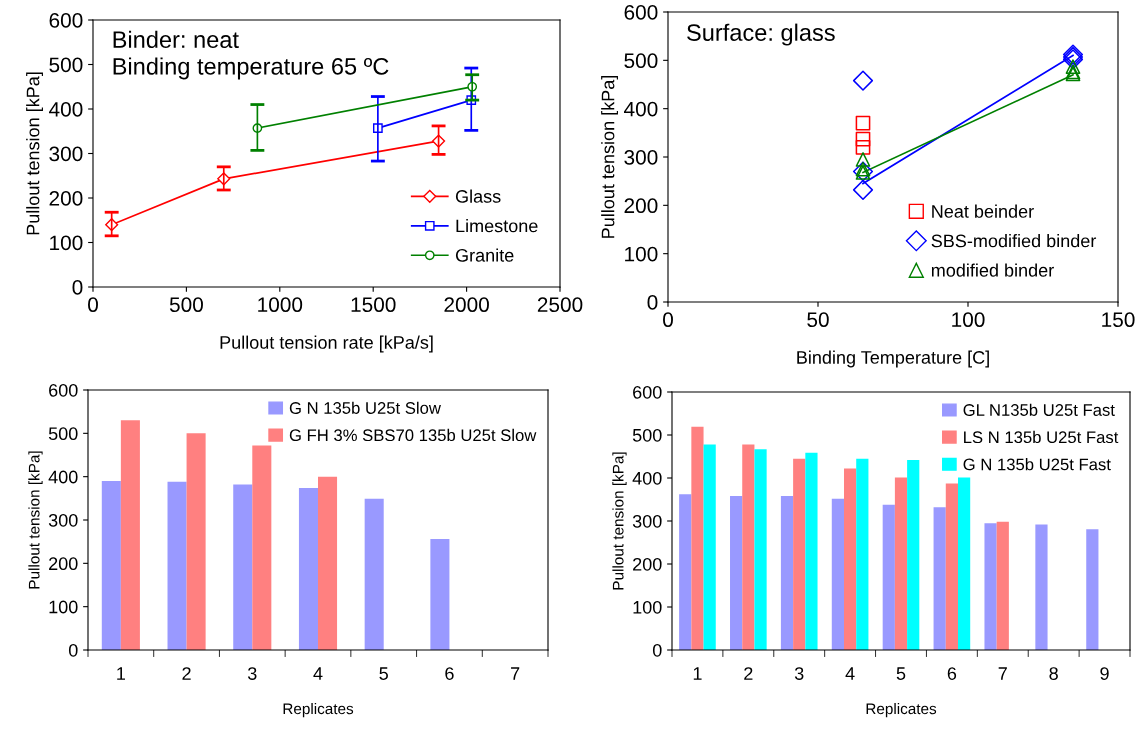 Image resolution: width=1146 pixels, height=730 pixels. Describe the element at coordinates (818, 320) in the screenshot. I see `x-tick-label: 50` at that location.